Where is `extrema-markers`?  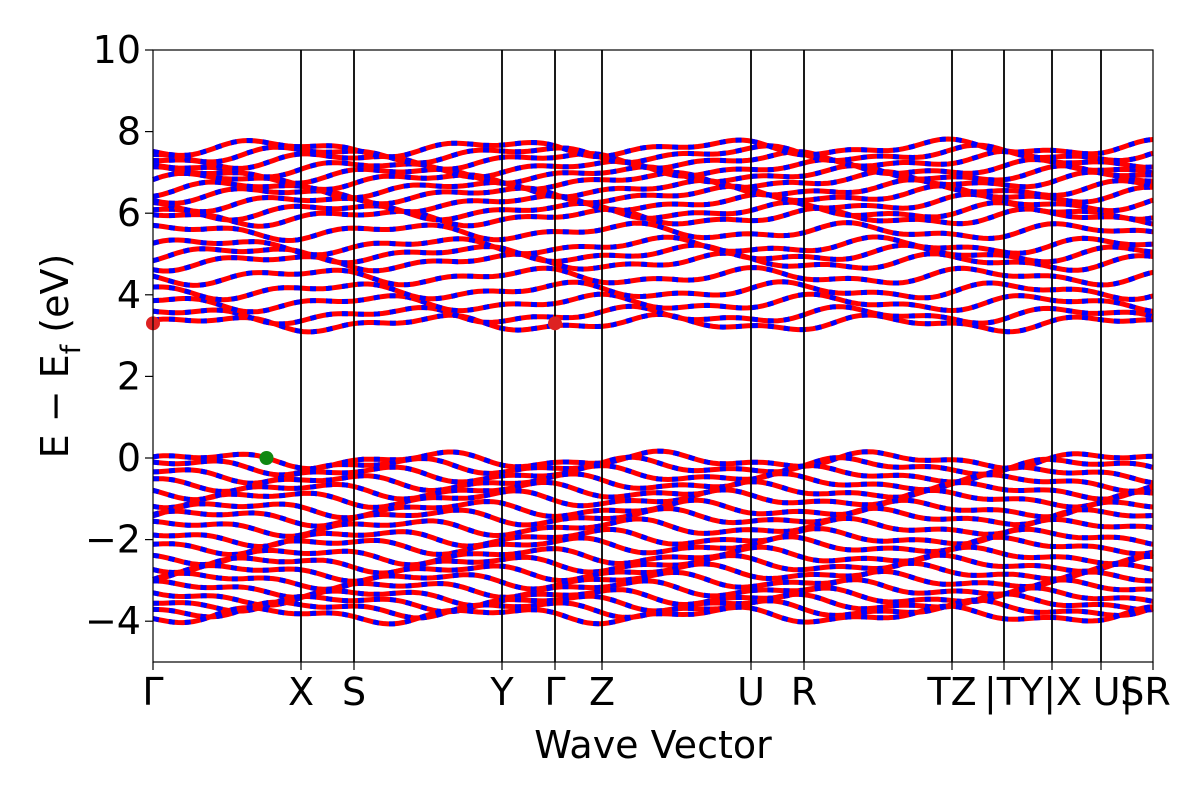 extrema-markers is located at coordinates (354, 390).